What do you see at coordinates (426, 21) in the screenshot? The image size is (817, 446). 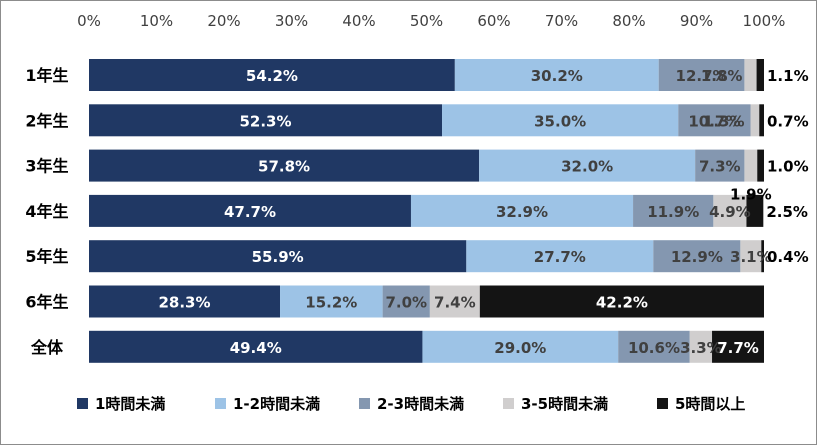 I see `x-tick-label: 50%` at bounding box center [426, 21].